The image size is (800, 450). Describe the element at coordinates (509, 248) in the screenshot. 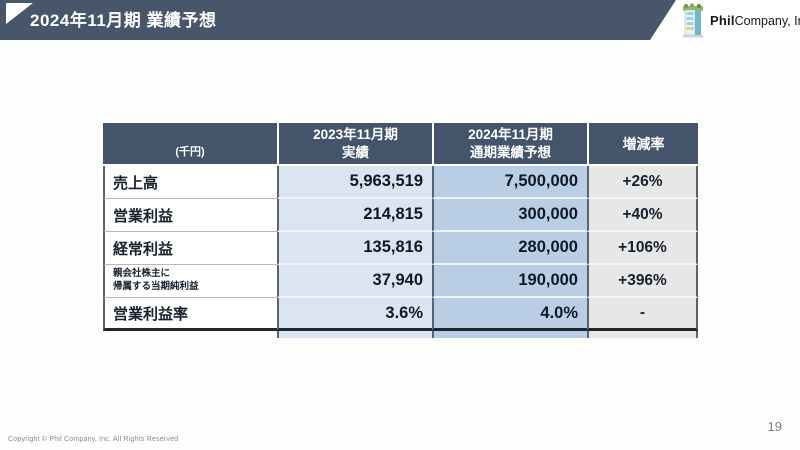

I see `row-ordinary-profit-forecast: 280,000` at that location.